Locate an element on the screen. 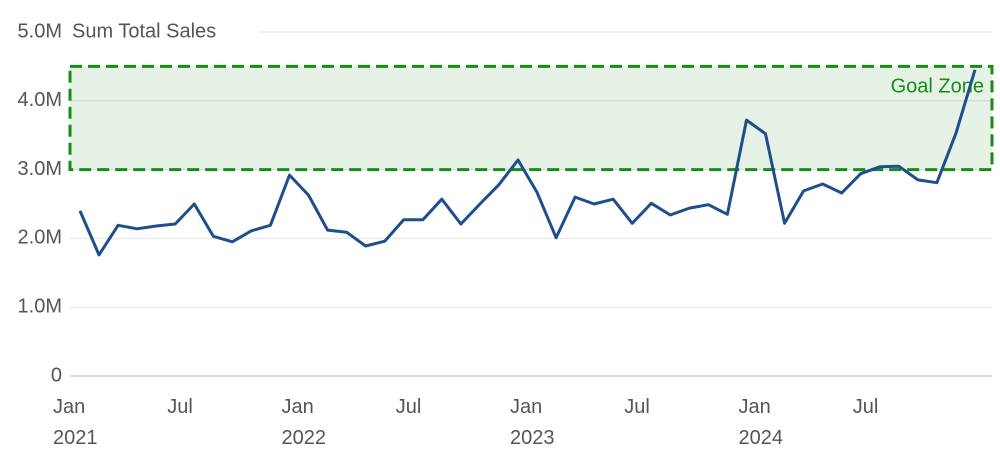 This screenshot has width=1000, height=470. y-tick-label: 5.0M is located at coordinates (40, 31).